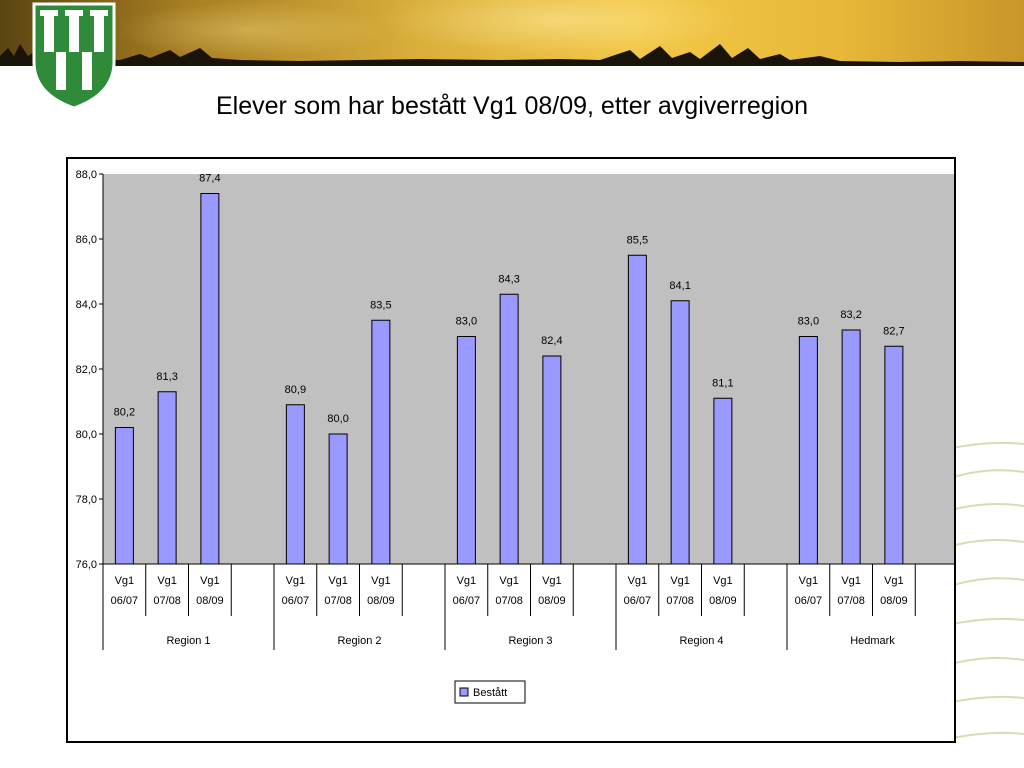 The height and width of the screenshot is (768, 1024). I want to click on legend-box, so click(490, 692).